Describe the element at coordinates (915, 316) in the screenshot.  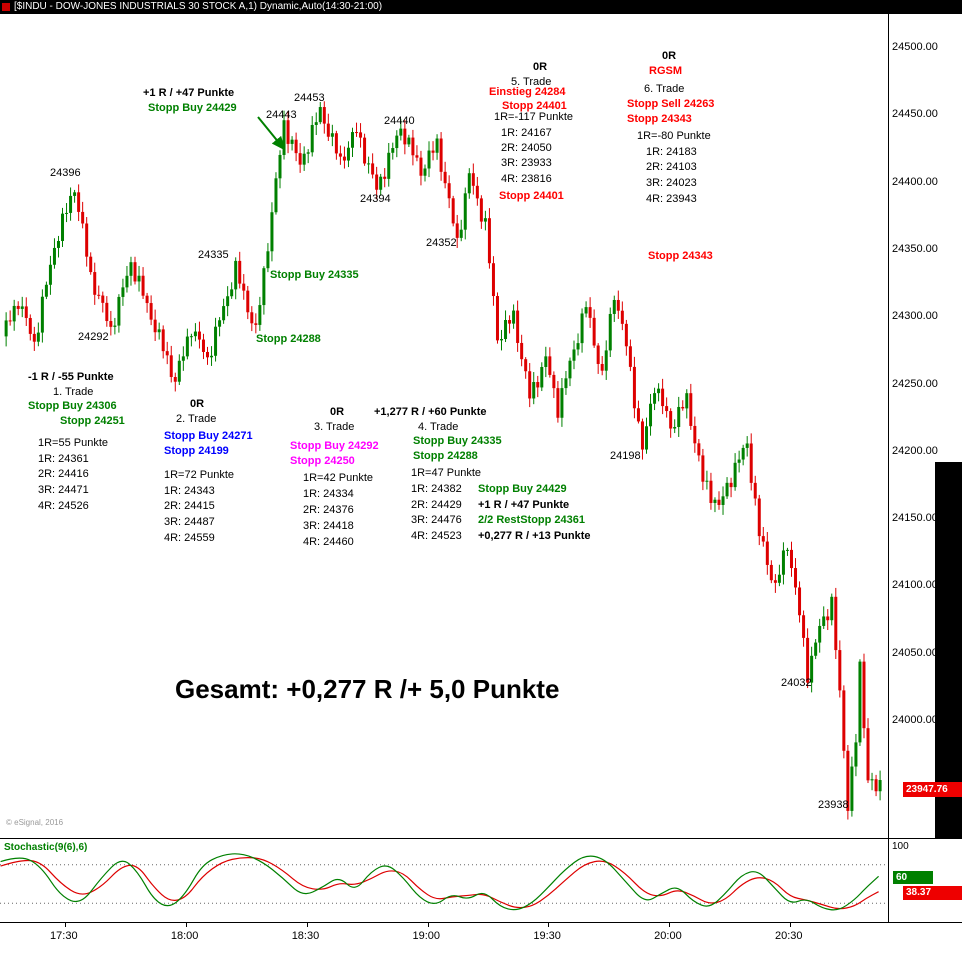
I see `price-axis-label: 24300.00` at that location.